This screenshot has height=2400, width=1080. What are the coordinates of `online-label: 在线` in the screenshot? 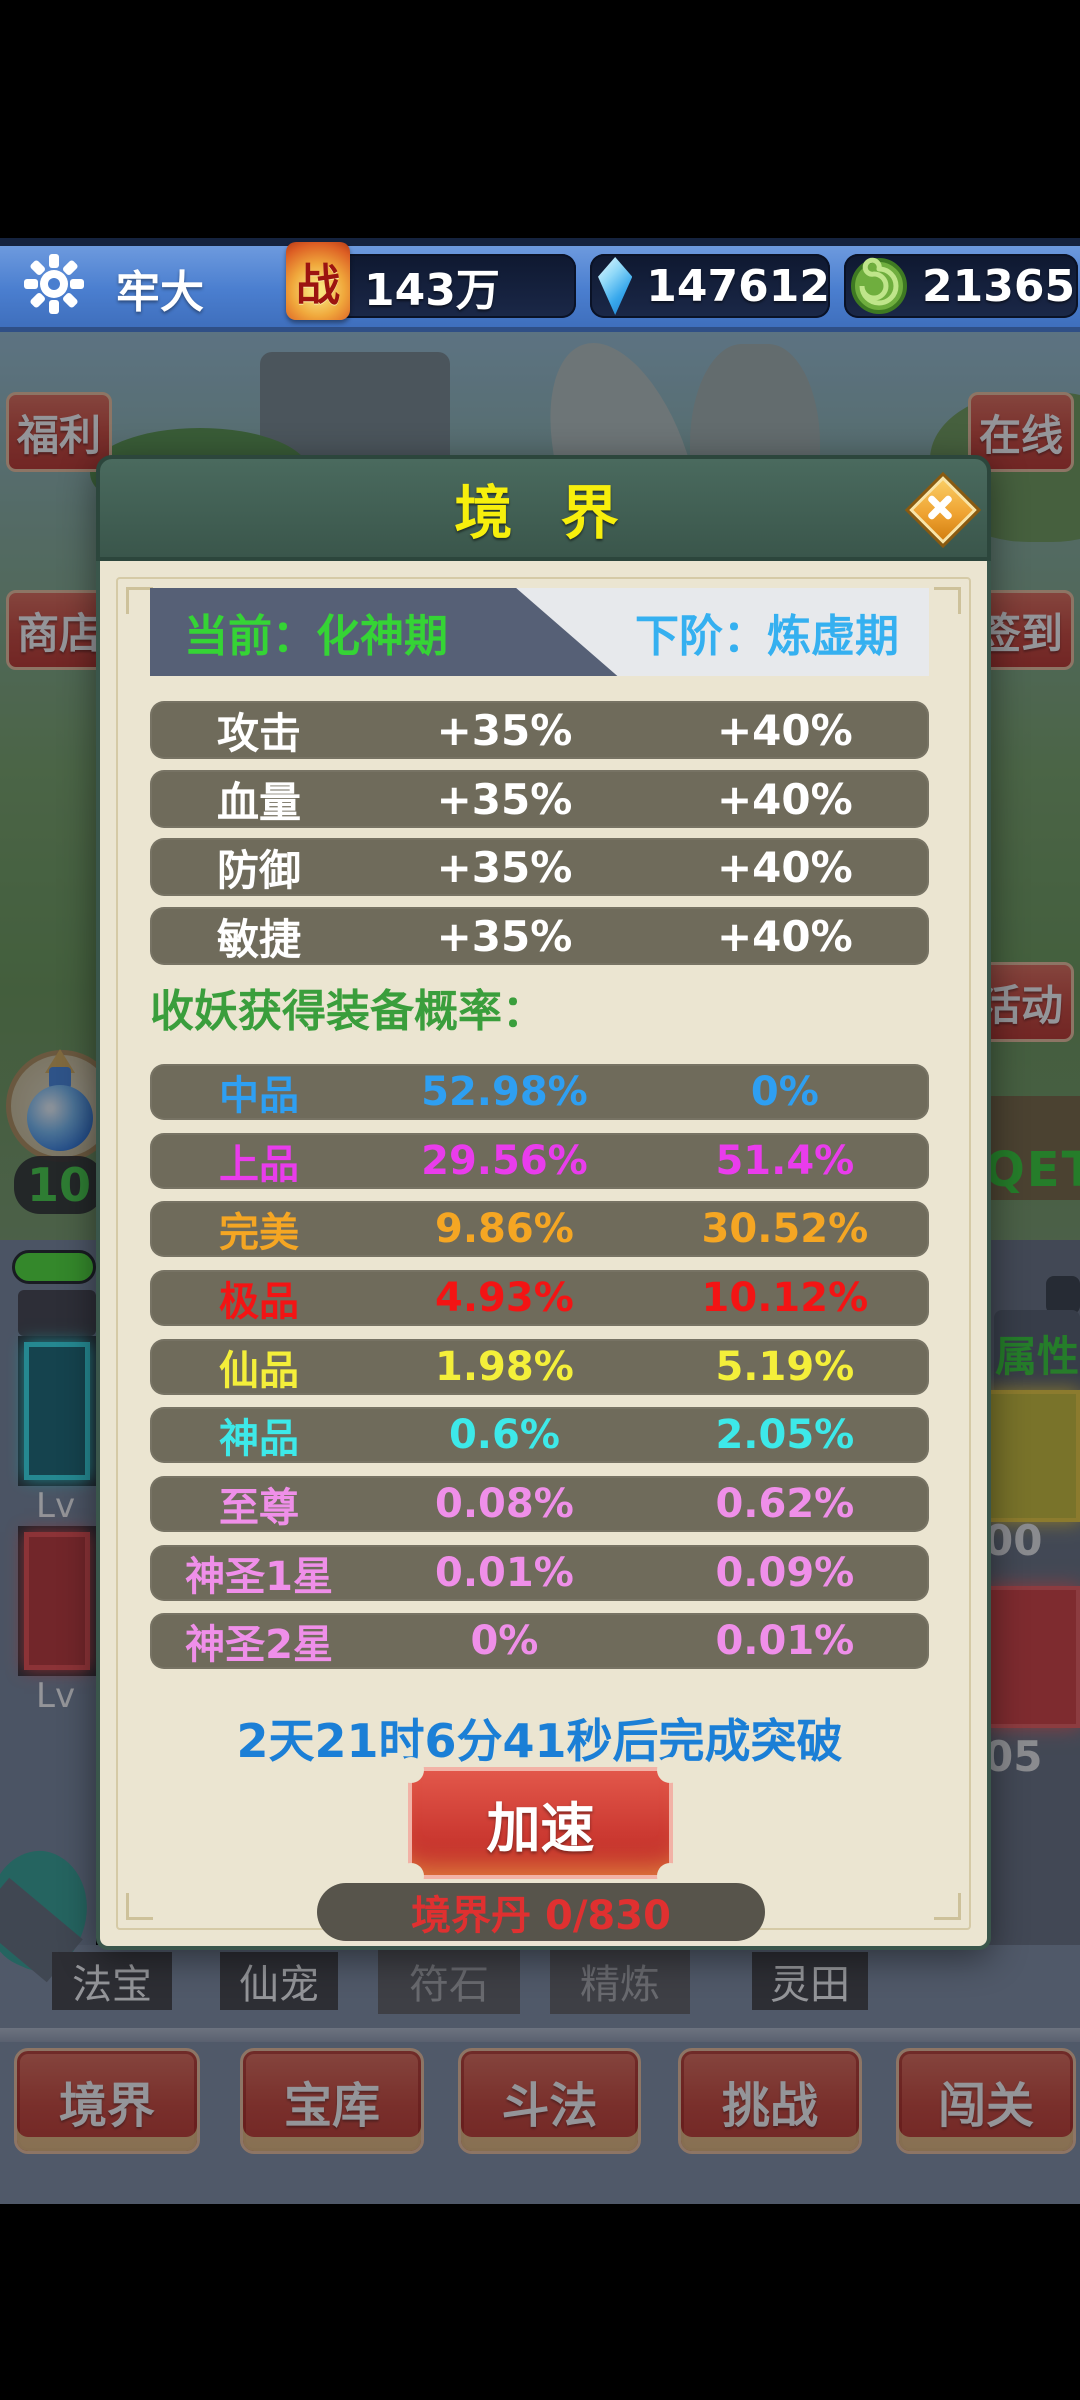 It's located at (1020, 435).